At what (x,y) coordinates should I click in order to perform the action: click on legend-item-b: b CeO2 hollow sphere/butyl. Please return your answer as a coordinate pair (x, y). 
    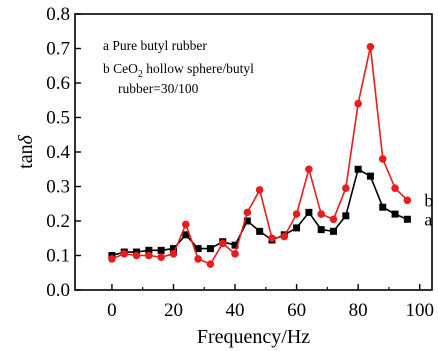
    Looking at the image, I should click on (178, 70).